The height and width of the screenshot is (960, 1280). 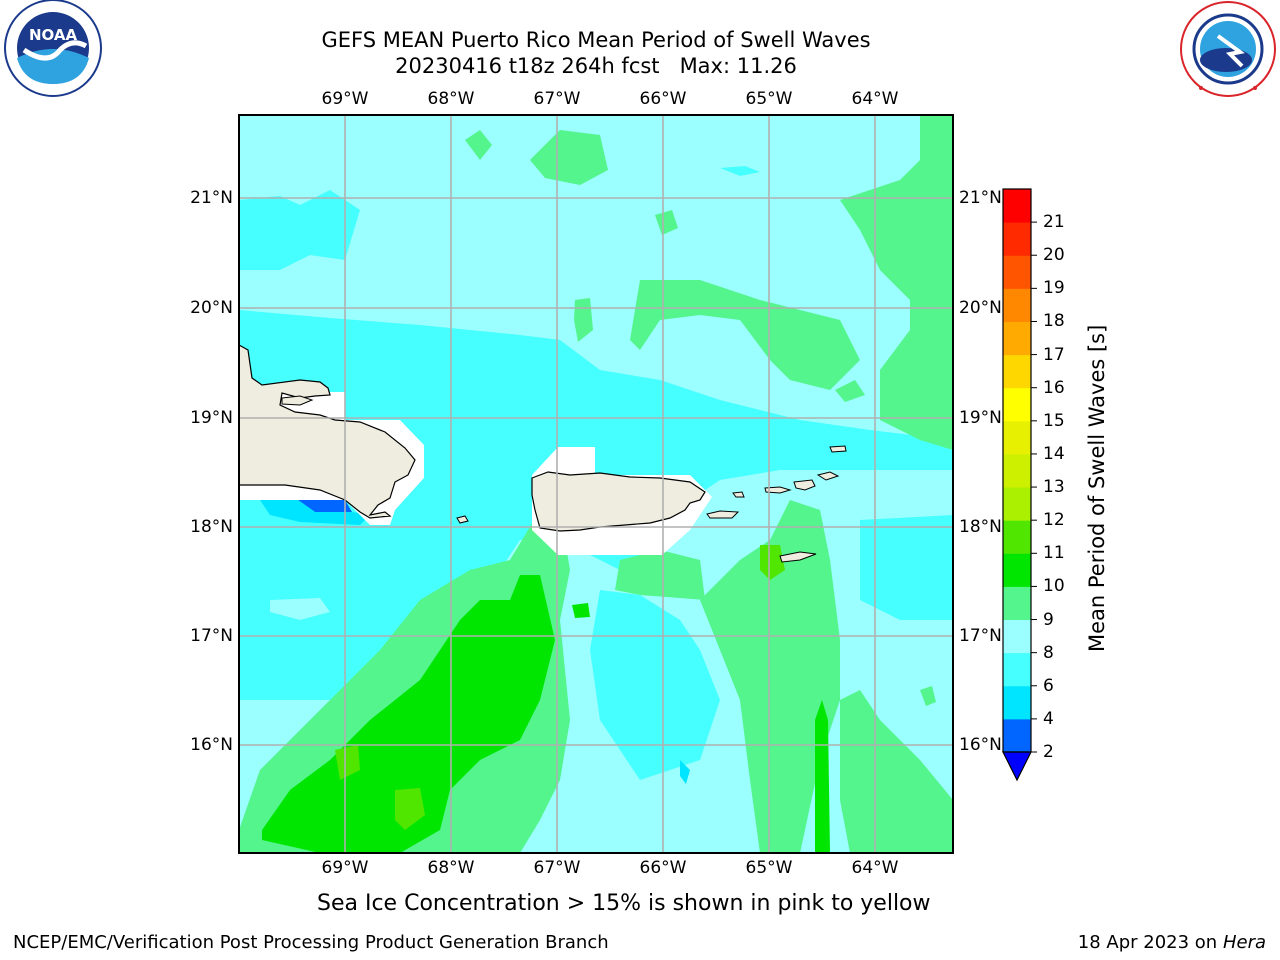 What do you see at coordinates (980, 198) in the screenshot?
I see `y-tick-right-21n: 21°N` at bounding box center [980, 198].